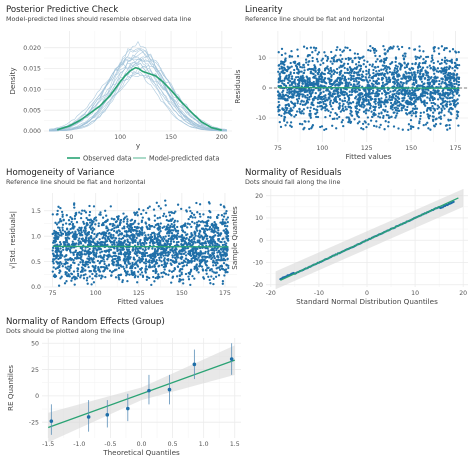 This screenshot has width=474, height=467. What do you see at coordinates (36, 236) in the screenshot?
I see `y-tick-label: 1.0` at bounding box center [36, 236].